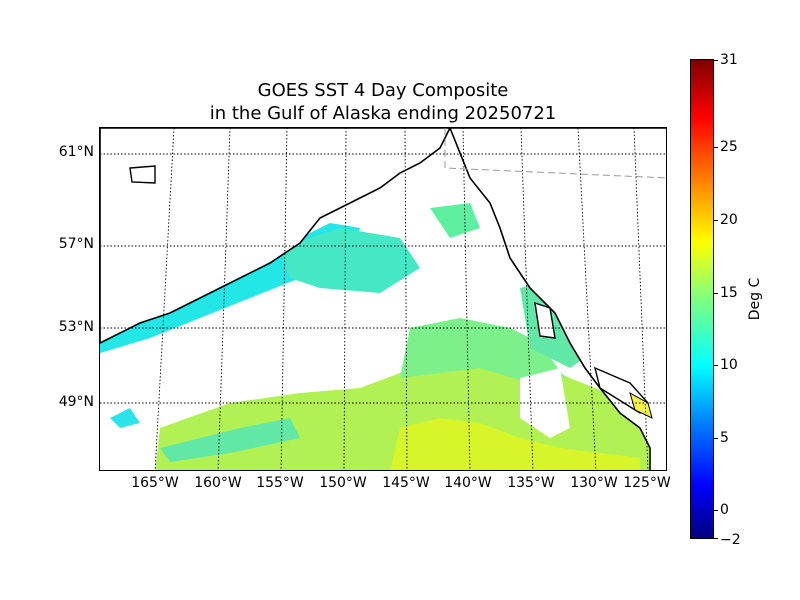  I want to click on lat-label-53n: 53°N, so click(76, 327).